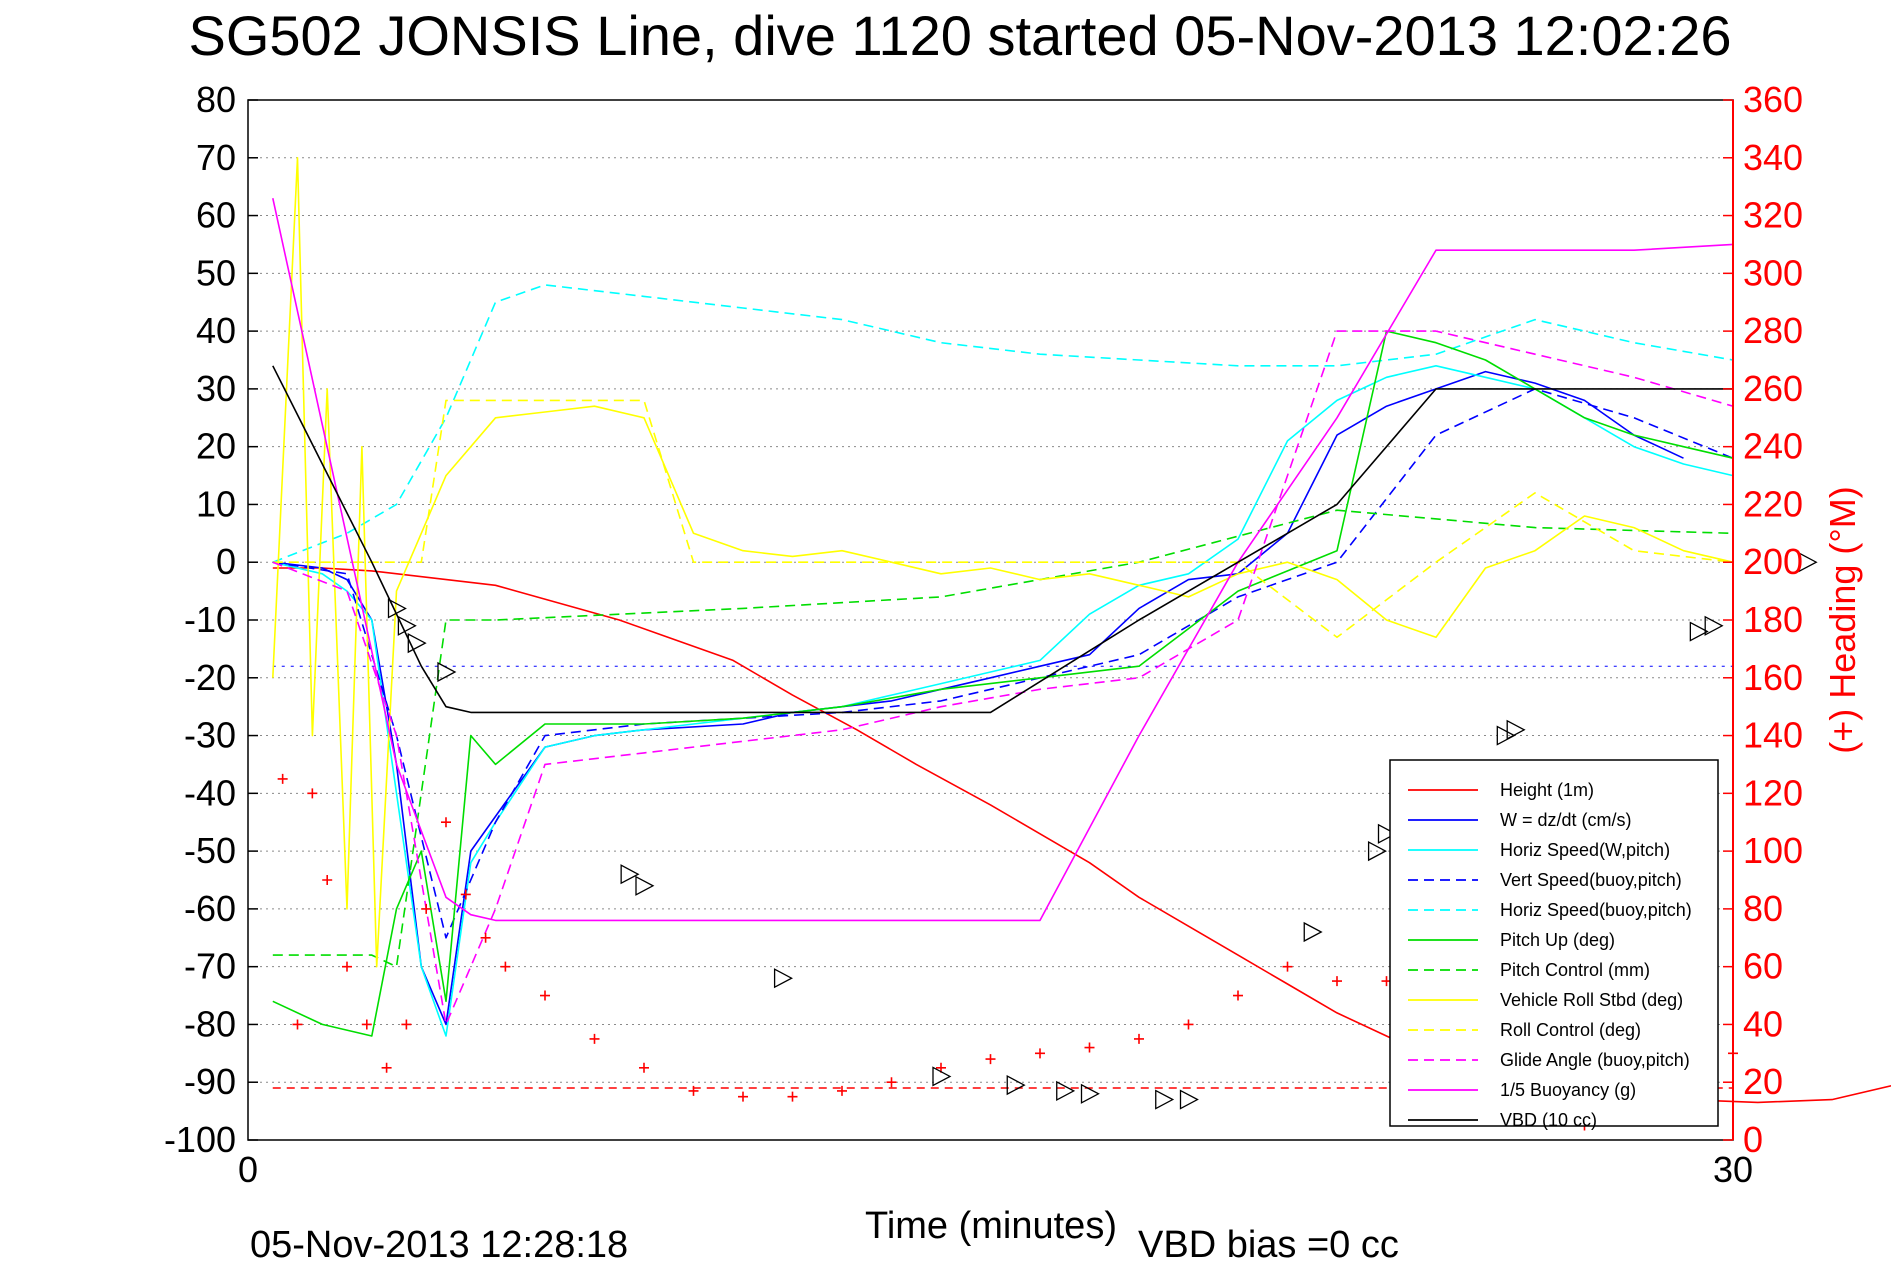 This screenshot has height=1262, width=1891. What do you see at coordinates (1763, 1023) in the screenshot?
I see `y-tick-label-right: 40` at bounding box center [1763, 1023].